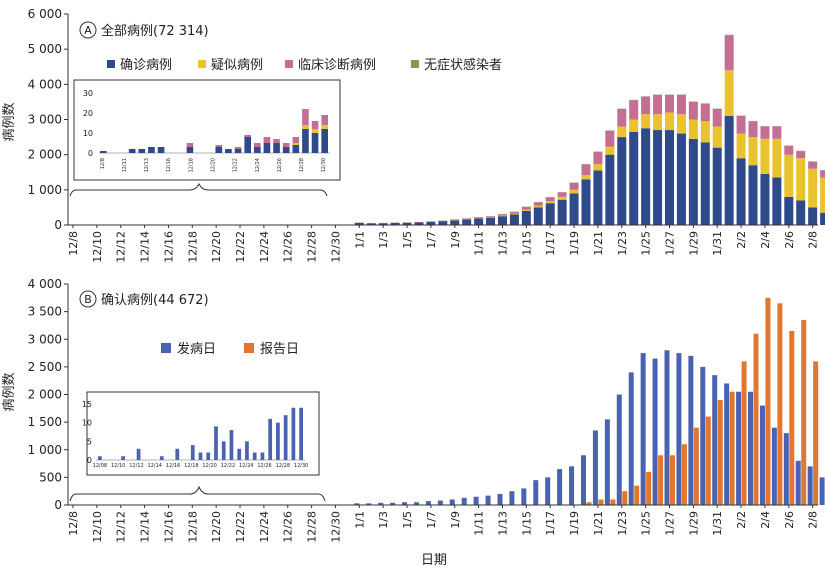 This screenshot has height=572, width=825. Describe the element at coordinates (324, 165) in the screenshot. I see `inset-a-x-label: 12/30` at that location.